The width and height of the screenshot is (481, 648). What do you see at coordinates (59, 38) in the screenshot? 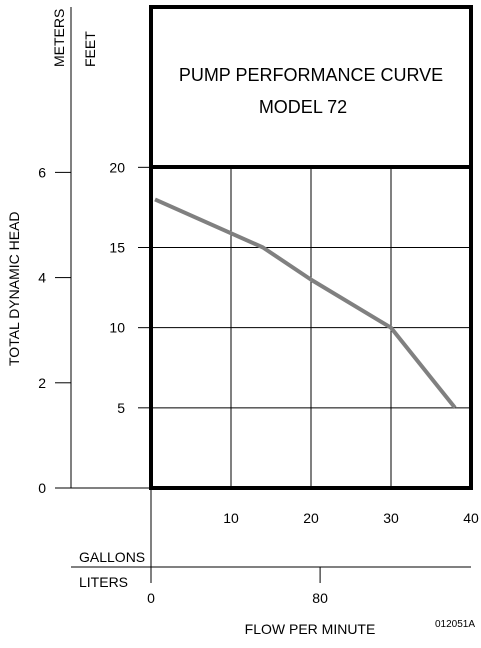
I see `meters-unit-label: METERS` at bounding box center [59, 38].